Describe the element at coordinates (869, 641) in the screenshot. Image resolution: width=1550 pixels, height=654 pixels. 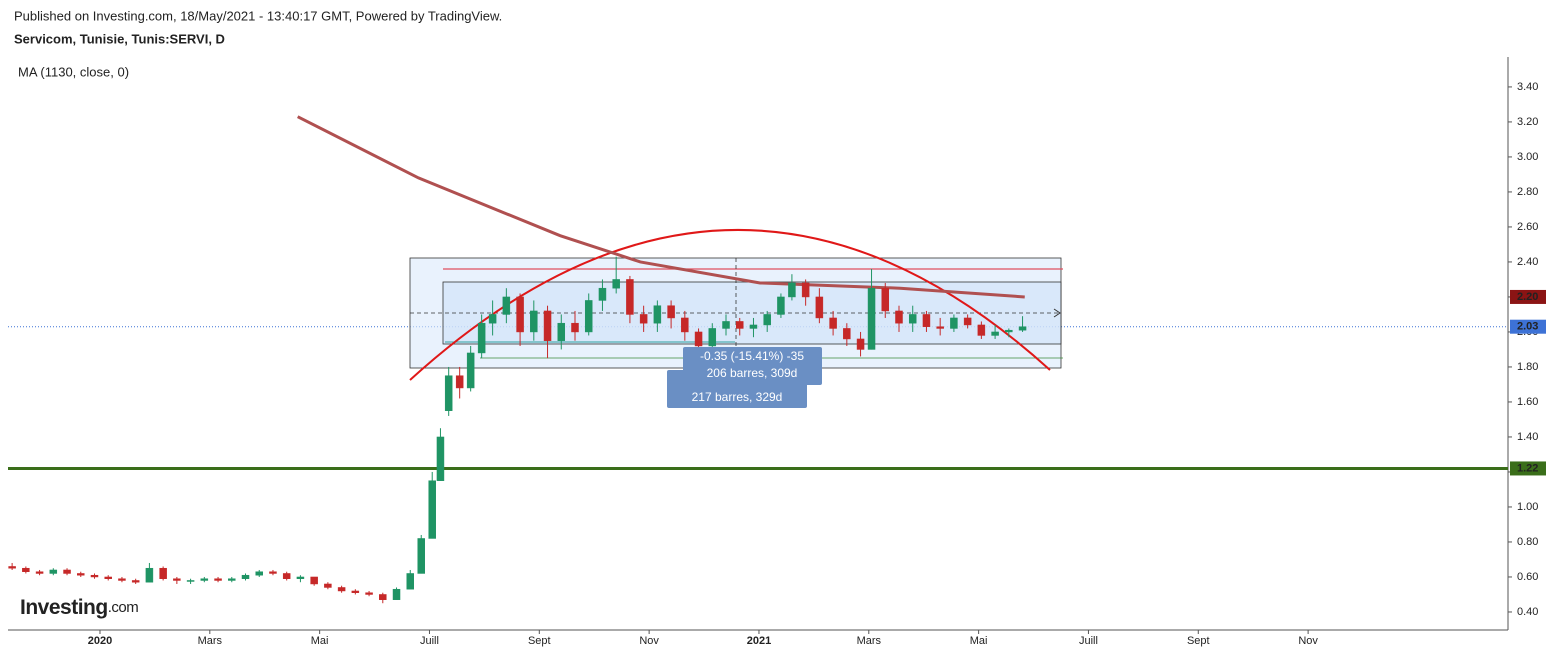
I see `x-tick-label: Mars` at that location.